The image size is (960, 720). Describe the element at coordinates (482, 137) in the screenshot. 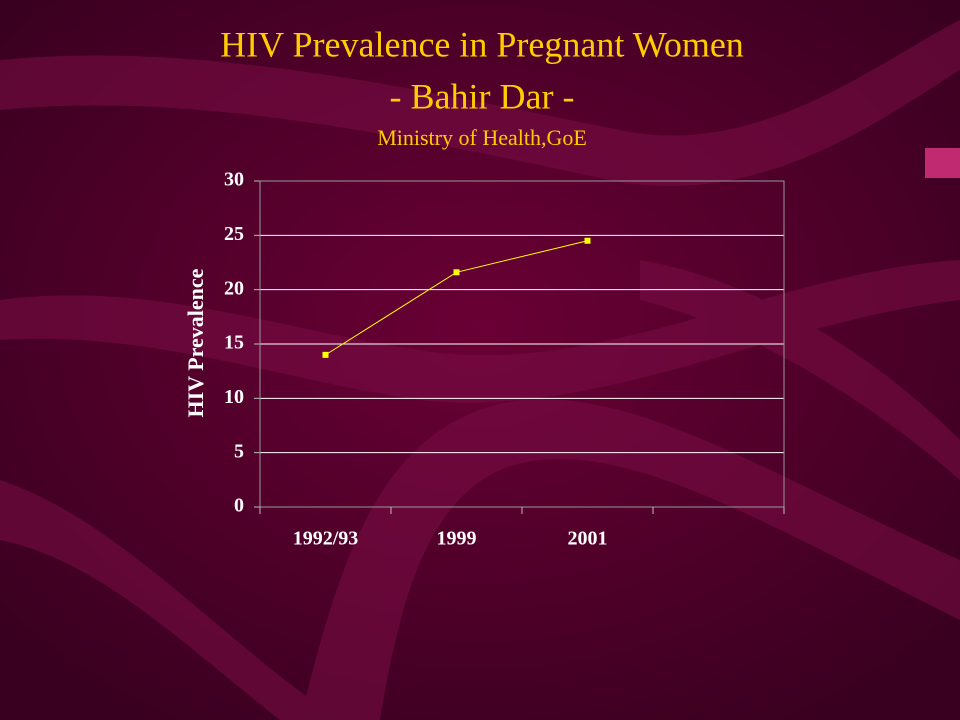

I see `chart-subtitle: Ministry of Health,GoE` at that location.